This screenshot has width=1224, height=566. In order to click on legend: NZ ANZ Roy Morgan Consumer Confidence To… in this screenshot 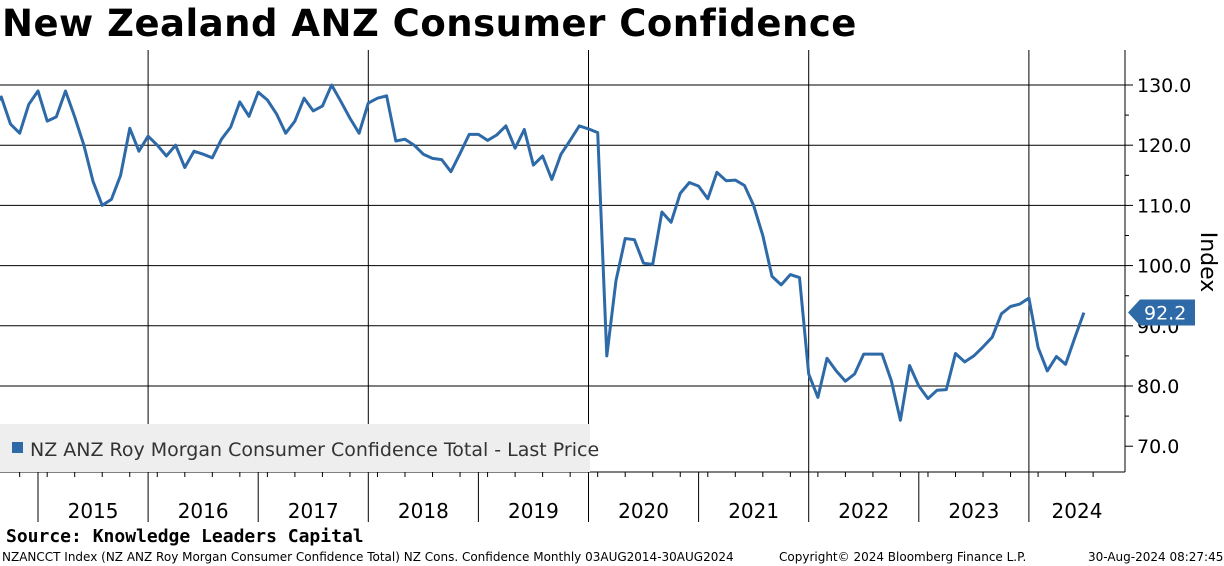, I will do `click(299, 448)`.